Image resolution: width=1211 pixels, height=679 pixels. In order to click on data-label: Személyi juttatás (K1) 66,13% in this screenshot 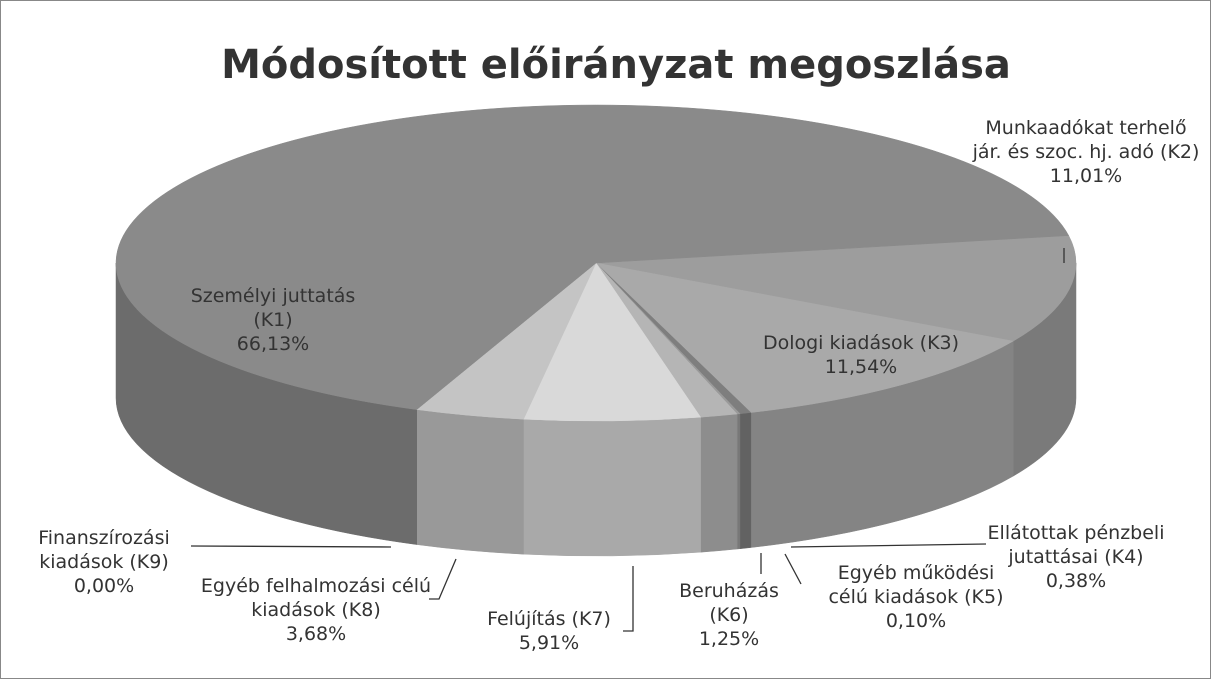, I will do `click(273, 320)`.